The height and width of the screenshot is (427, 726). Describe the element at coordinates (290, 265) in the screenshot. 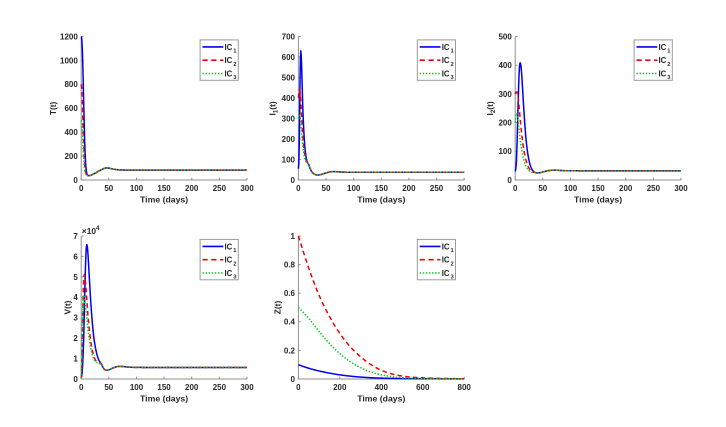

I see `svg-text: 0.8` at that location.